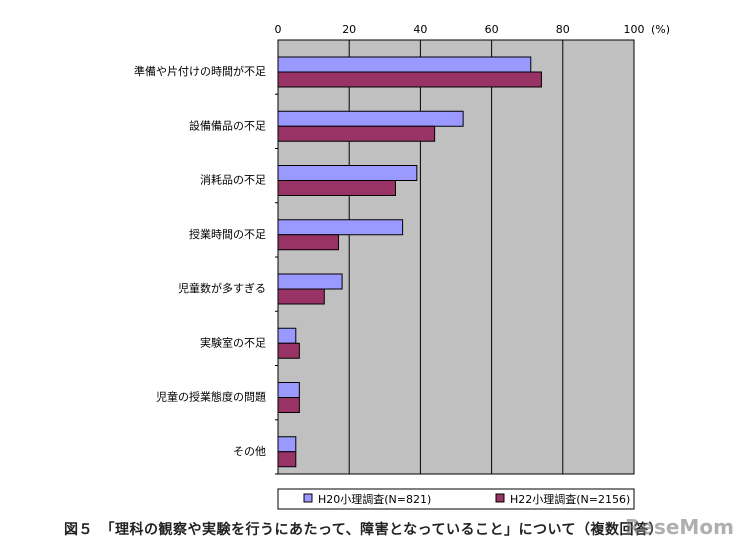 The width and height of the screenshot is (738, 553). I want to click on category-label: 児童の授業態度の問題, so click(211, 397).